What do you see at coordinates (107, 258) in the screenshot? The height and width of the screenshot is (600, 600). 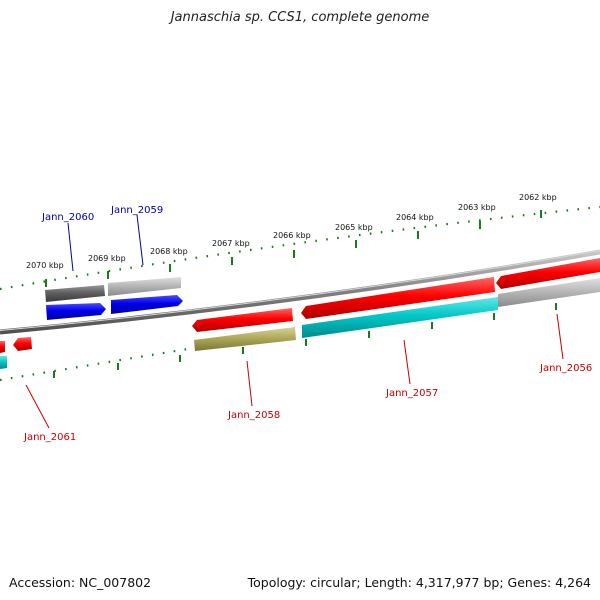 I see `scale-label: 2069 kbp` at bounding box center [107, 258].